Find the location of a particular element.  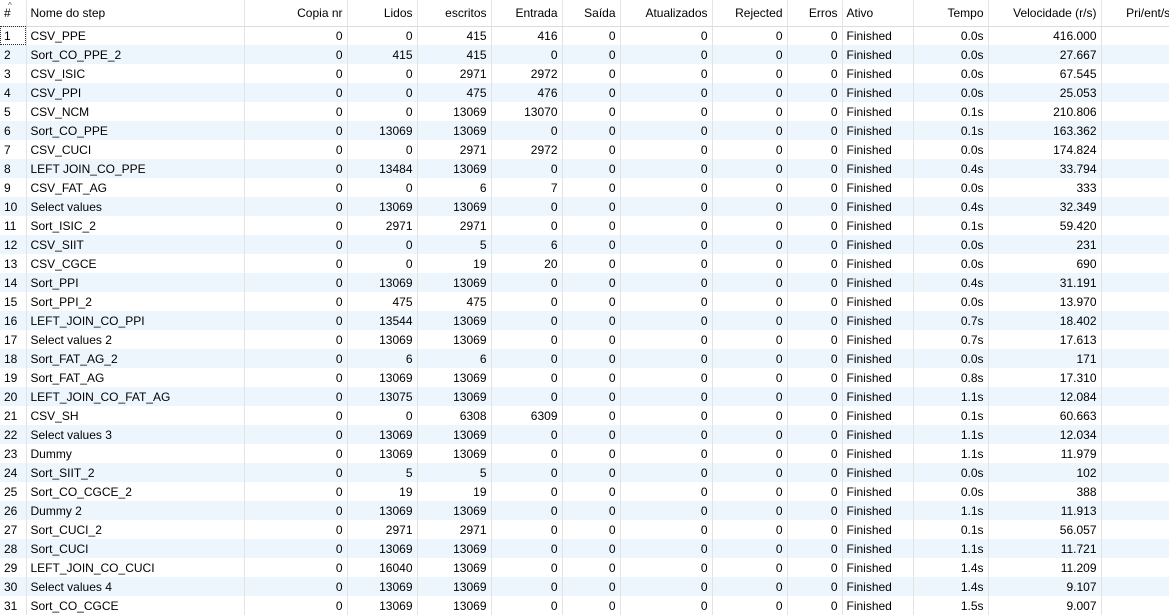

table-cell: 16040 is located at coordinates (382, 567).